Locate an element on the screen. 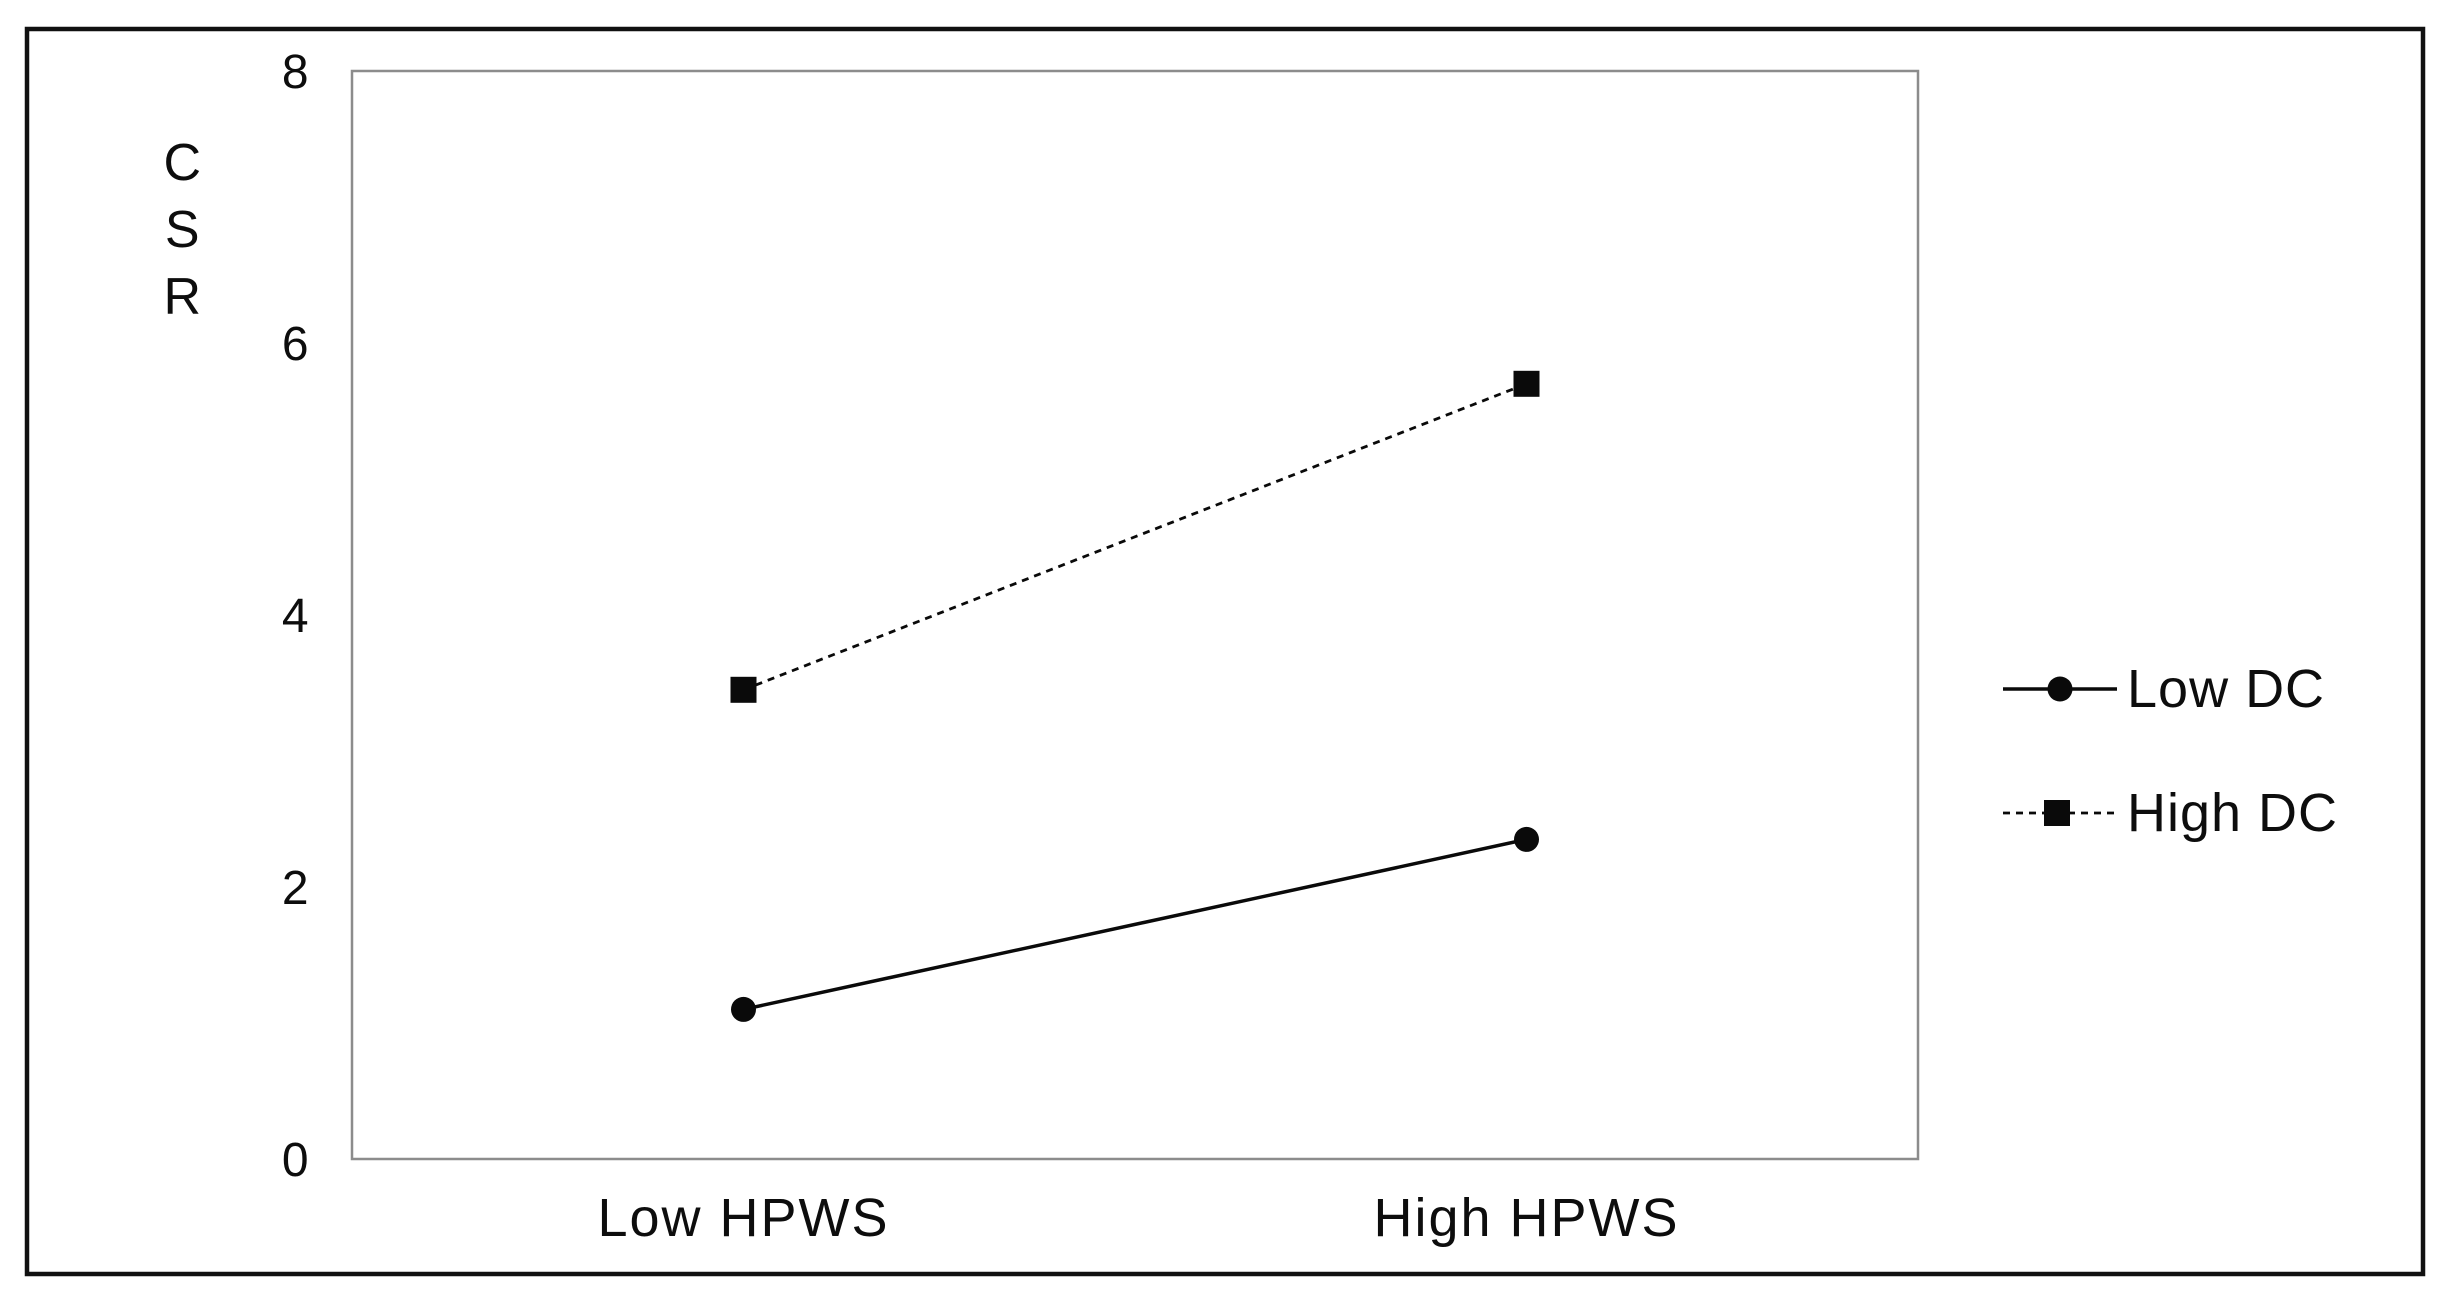 This screenshot has width=2455, height=1310. y-tick-label-6: 6 is located at coordinates (296, 344).